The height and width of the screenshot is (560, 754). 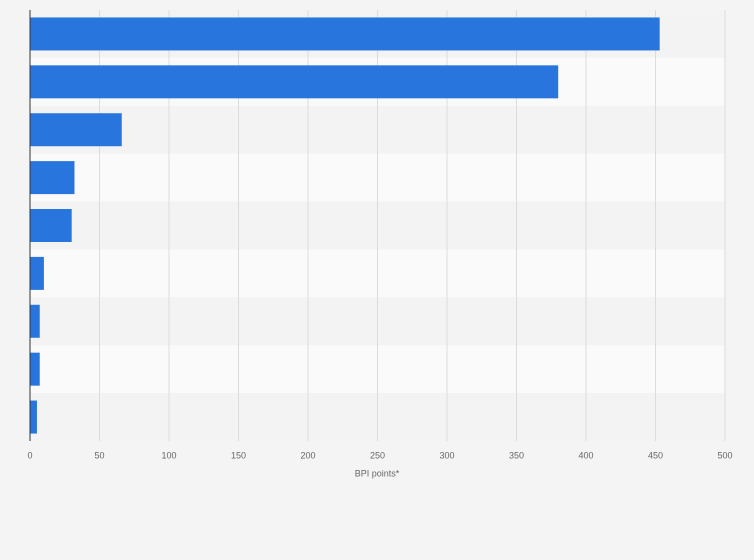 I want to click on x-tick-label: 100, so click(x=168, y=455).